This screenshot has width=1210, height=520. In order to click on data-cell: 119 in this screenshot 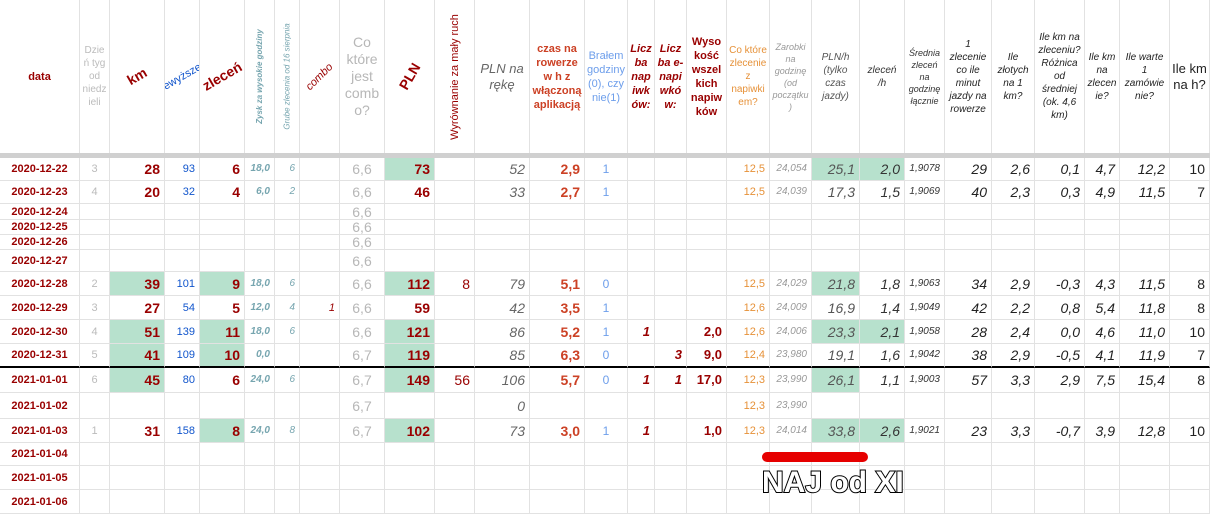, I will do `click(410, 356)`.